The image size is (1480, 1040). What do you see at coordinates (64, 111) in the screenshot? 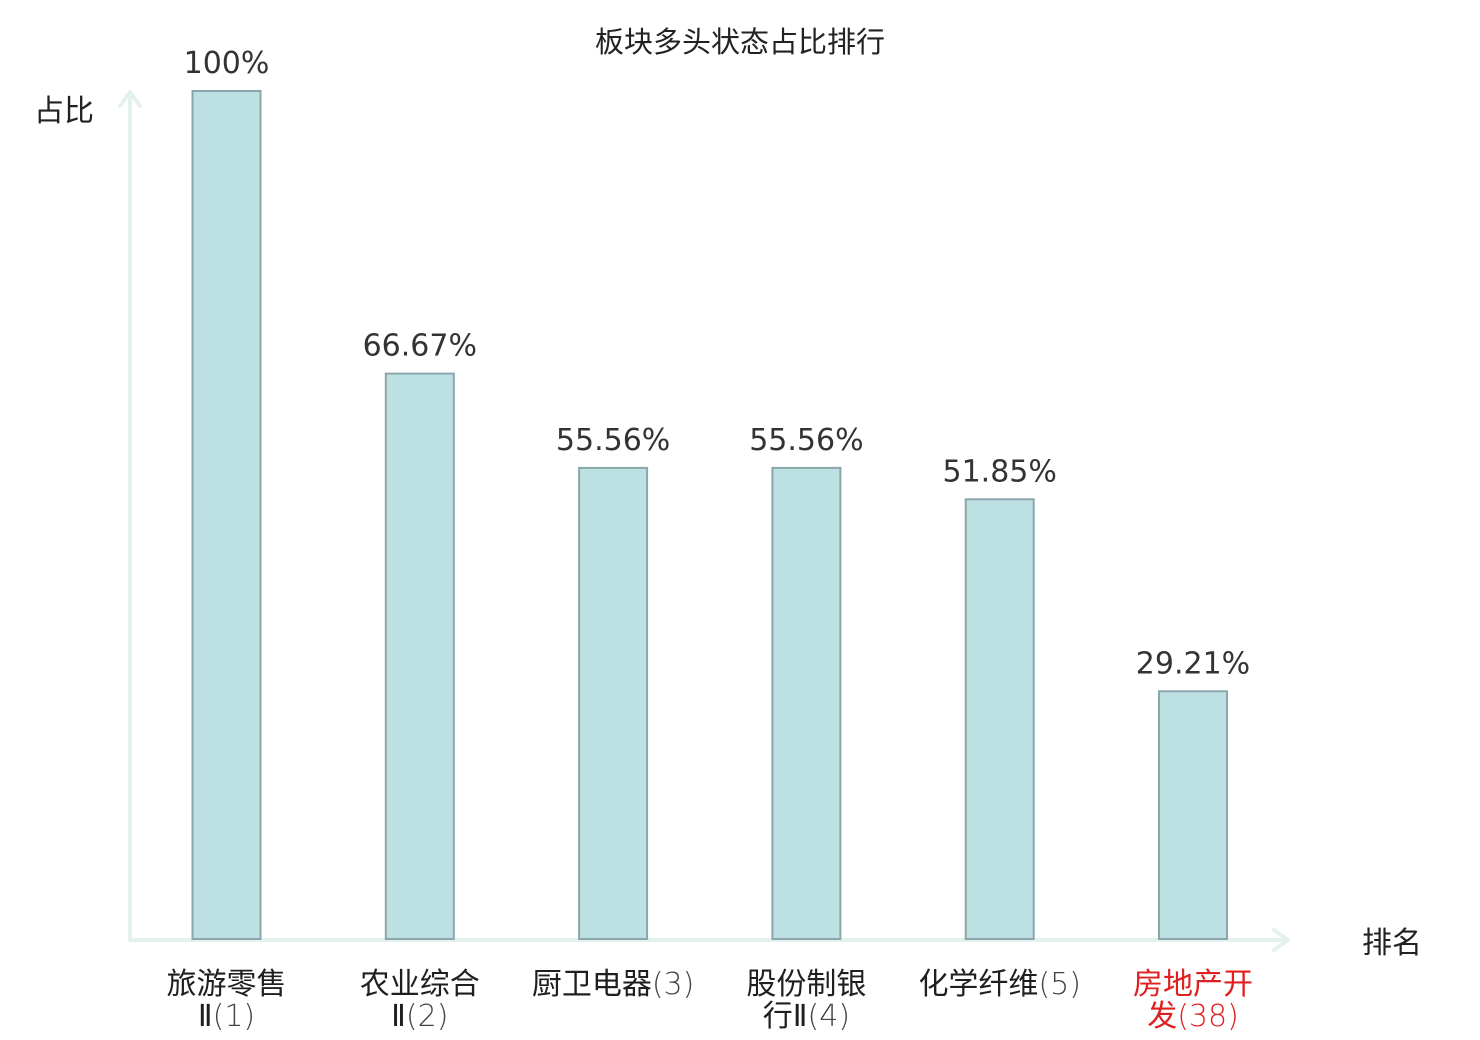
I see `y-axis-label: 占比` at bounding box center [64, 111].